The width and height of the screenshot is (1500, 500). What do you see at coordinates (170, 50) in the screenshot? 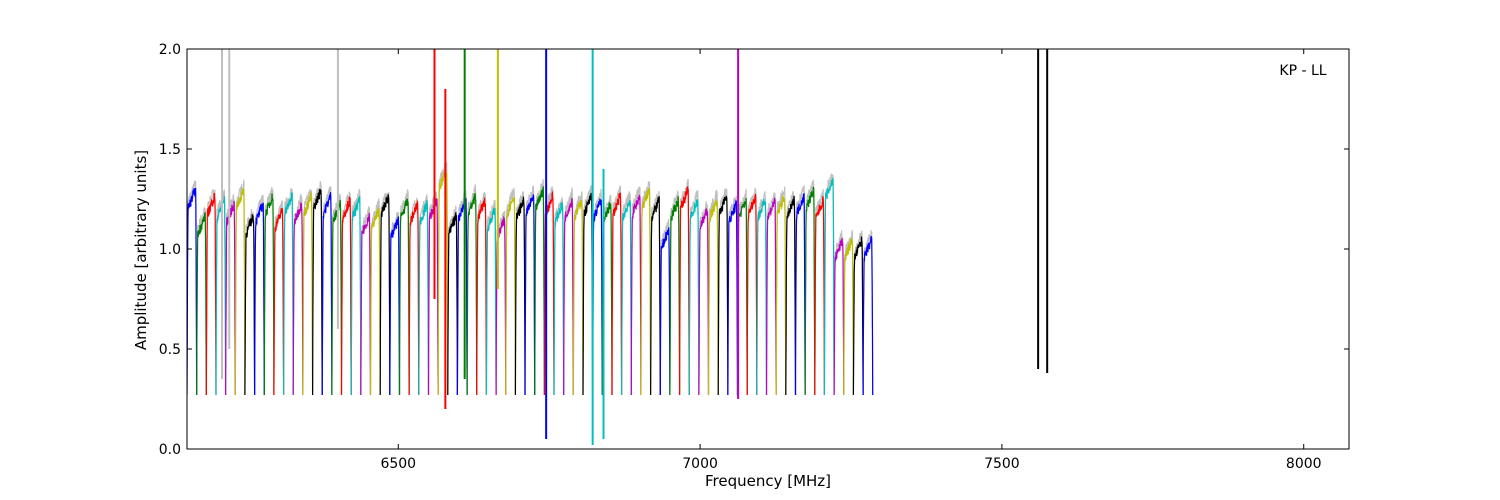
I see `y-tick-label: 2.0` at bounding box center [170, 50].